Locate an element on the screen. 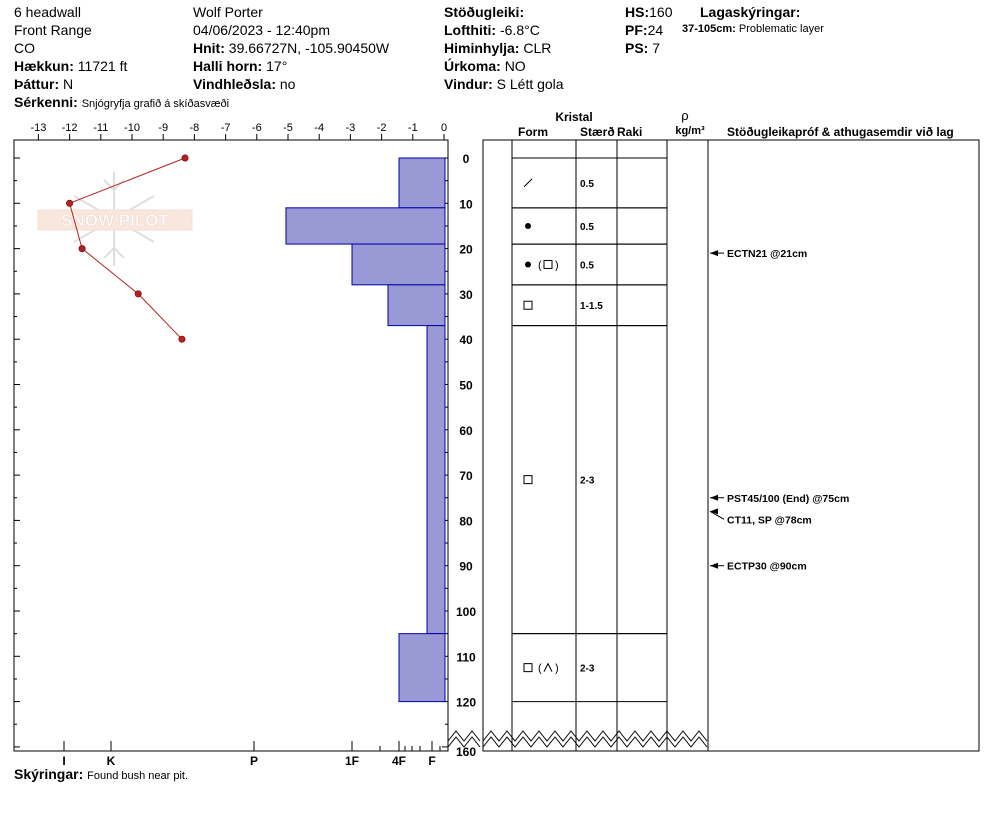 Image resolution: width=994 pixels, height=840 pixels. moisture-header: Raki is located at coordinates (629, 132).